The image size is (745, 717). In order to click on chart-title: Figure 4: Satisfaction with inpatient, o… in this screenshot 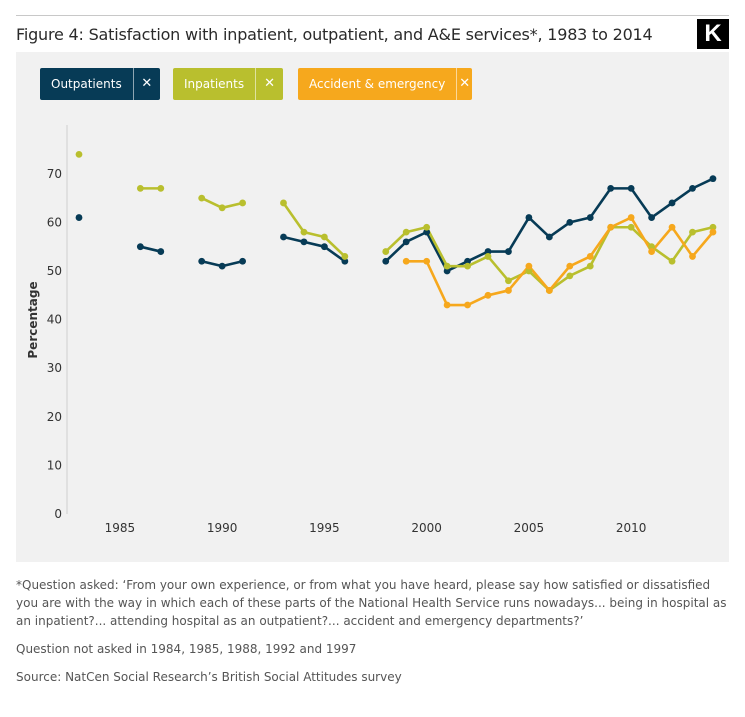, I will do `click(334, 34)`.